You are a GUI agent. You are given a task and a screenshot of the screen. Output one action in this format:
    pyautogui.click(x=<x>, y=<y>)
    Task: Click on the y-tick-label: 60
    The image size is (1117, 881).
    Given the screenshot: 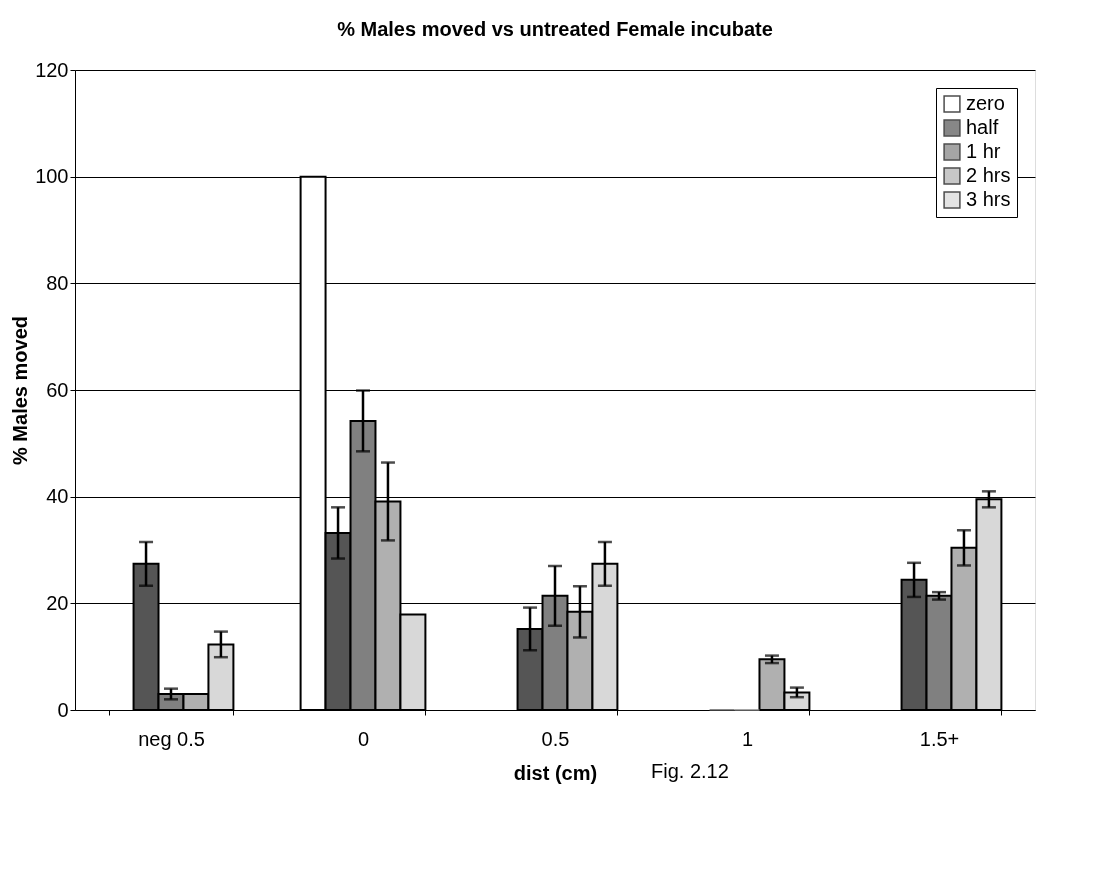 What is the action you would take?
    pyautogui.click(x=57, y=389)
    